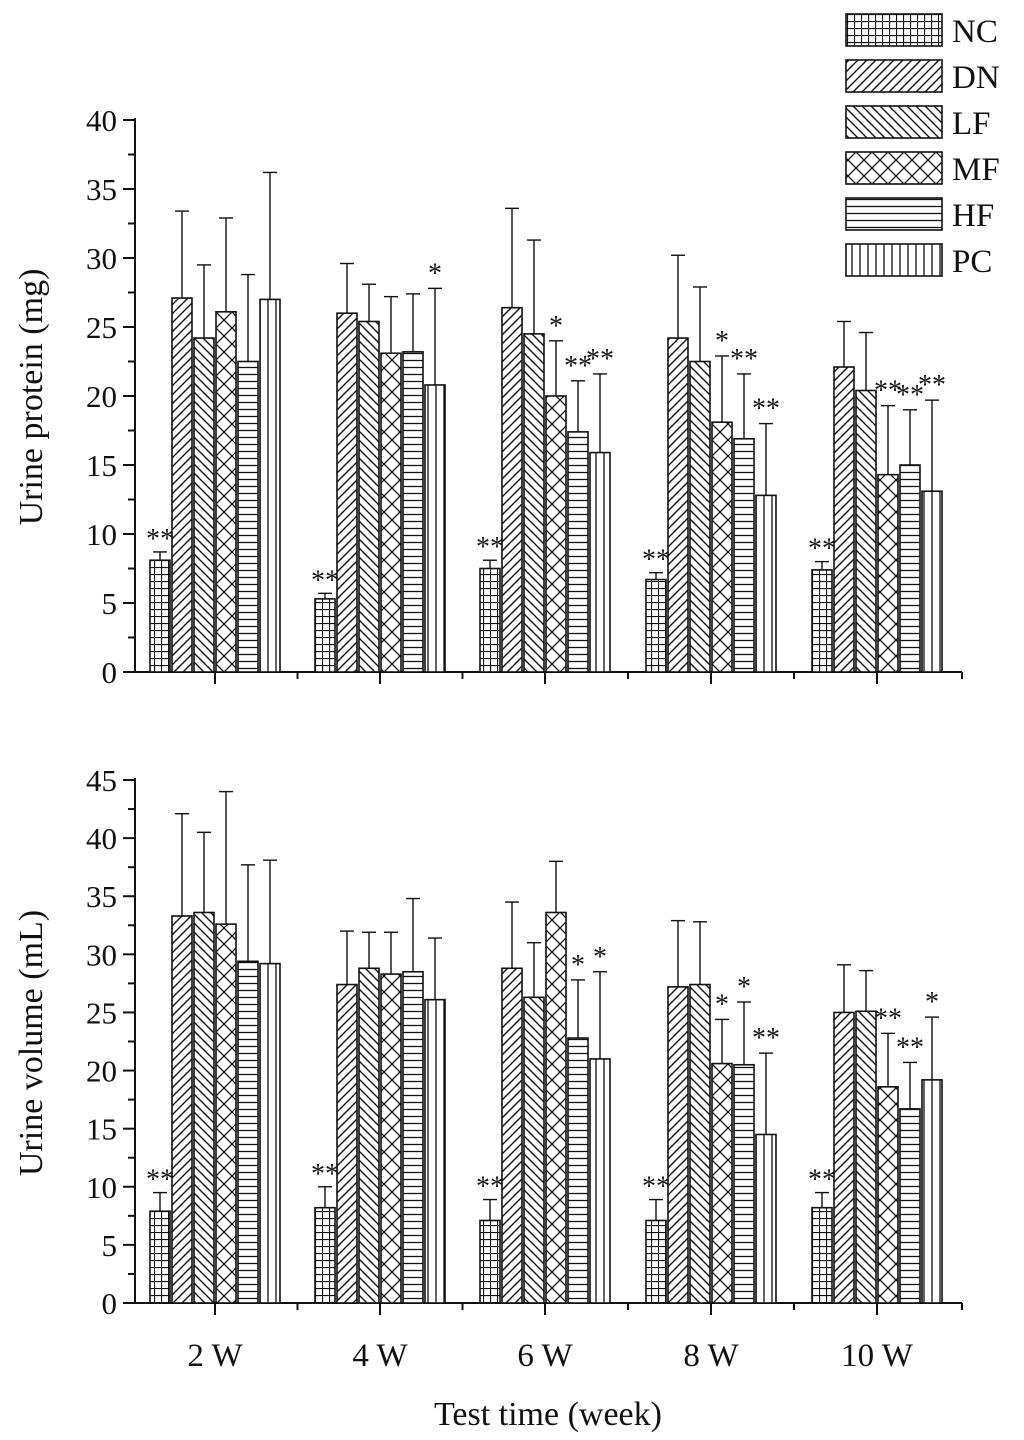 The height and width of the screenshot is (1440, 1024). Describe the element at coordinates (391, 1138) in the screenshot. I see `bar-mf-4-w` at that location.